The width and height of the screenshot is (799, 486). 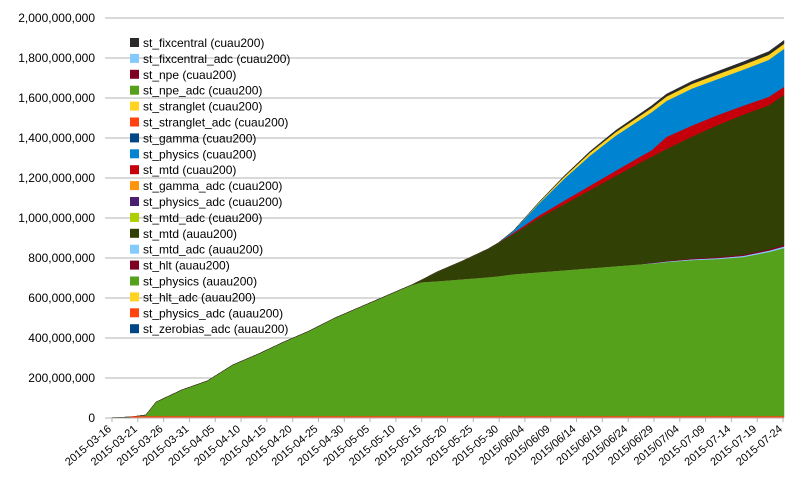 I want to click on legend-label: st_physics (auau200), so click(x=200, y=282).